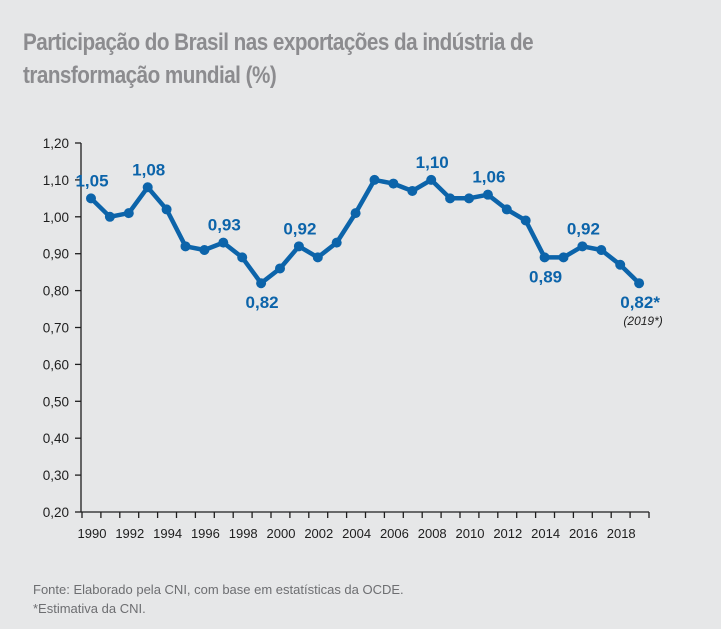 The width and height of the screenshot is (721, 629). Describe the element at coordinates (224, 225) in the screenshot. I see `data-label: 0,93` at that location.